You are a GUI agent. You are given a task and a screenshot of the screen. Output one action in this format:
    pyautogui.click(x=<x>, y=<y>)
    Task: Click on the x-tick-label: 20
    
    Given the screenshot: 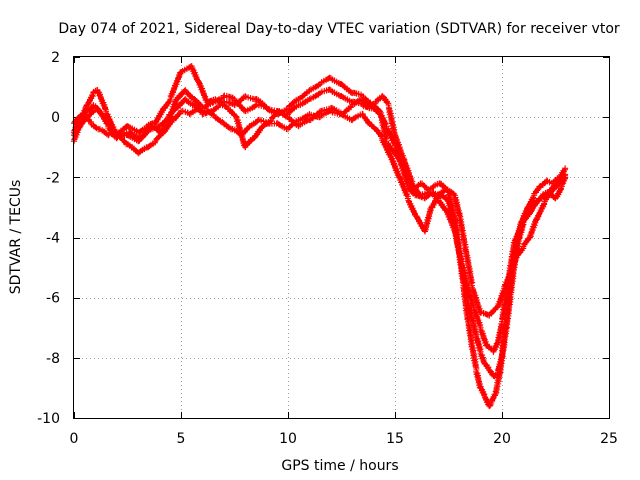 What is the action you would take?
    pyautogui.click(x=502, y=439)
    